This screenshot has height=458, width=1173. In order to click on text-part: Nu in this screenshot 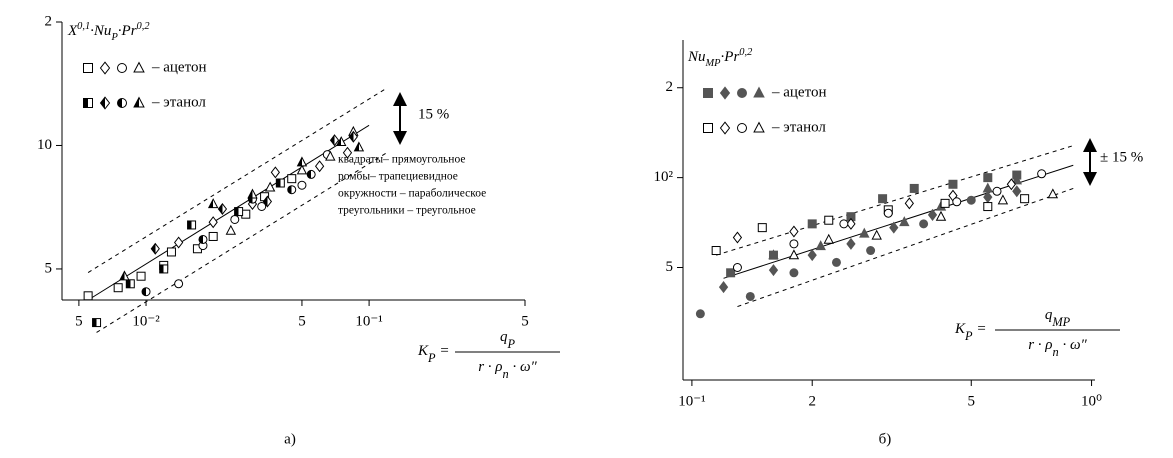, I will do `click(696, 57)`.